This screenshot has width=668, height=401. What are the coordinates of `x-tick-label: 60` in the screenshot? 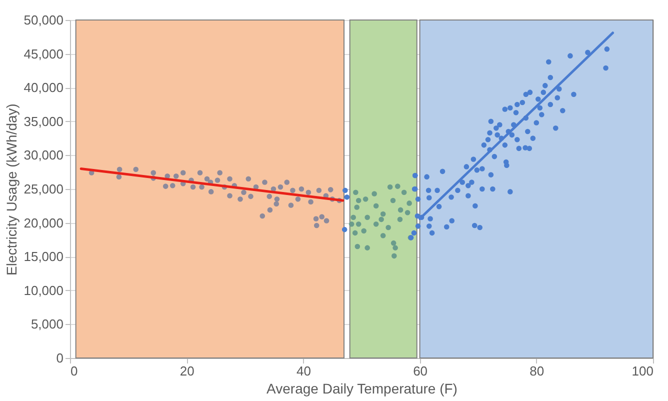 It's located at (420, 371).